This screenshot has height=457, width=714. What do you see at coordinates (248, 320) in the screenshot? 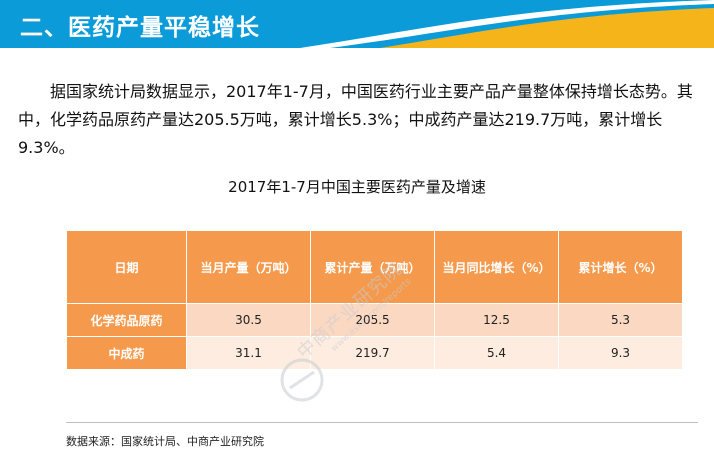
I see `table-cell: 30.5` at bounding box center [248, 320].